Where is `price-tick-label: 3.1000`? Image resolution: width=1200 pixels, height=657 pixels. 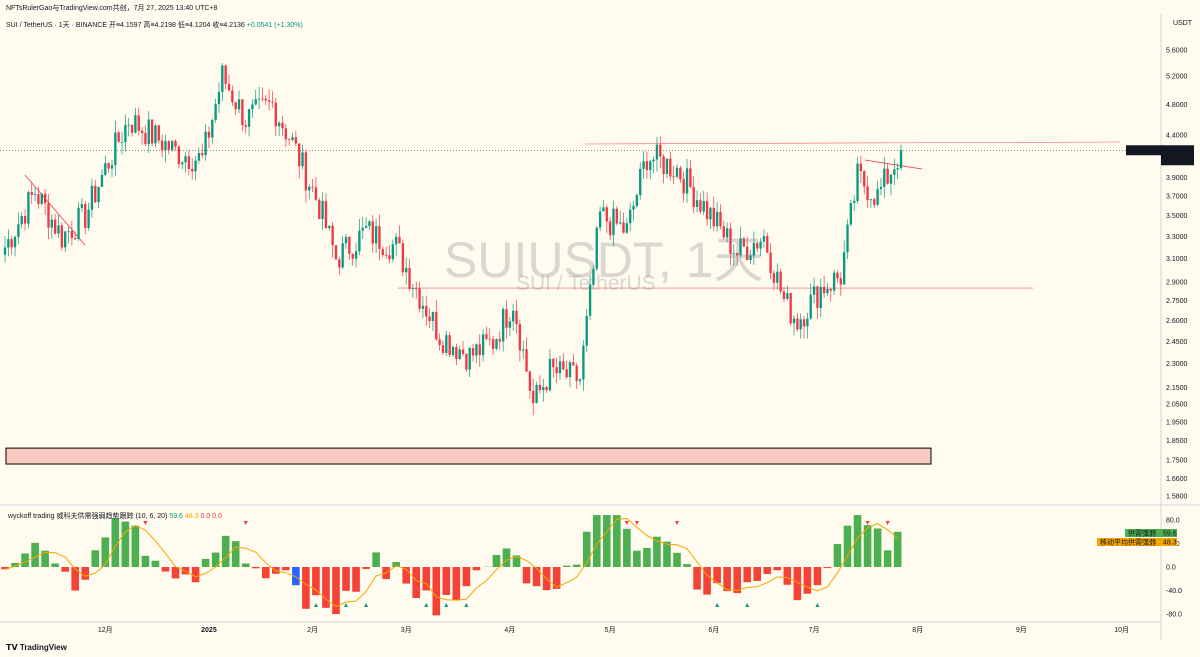
price-tick-label: 3.1000 is located at coordinates (1177, 259).